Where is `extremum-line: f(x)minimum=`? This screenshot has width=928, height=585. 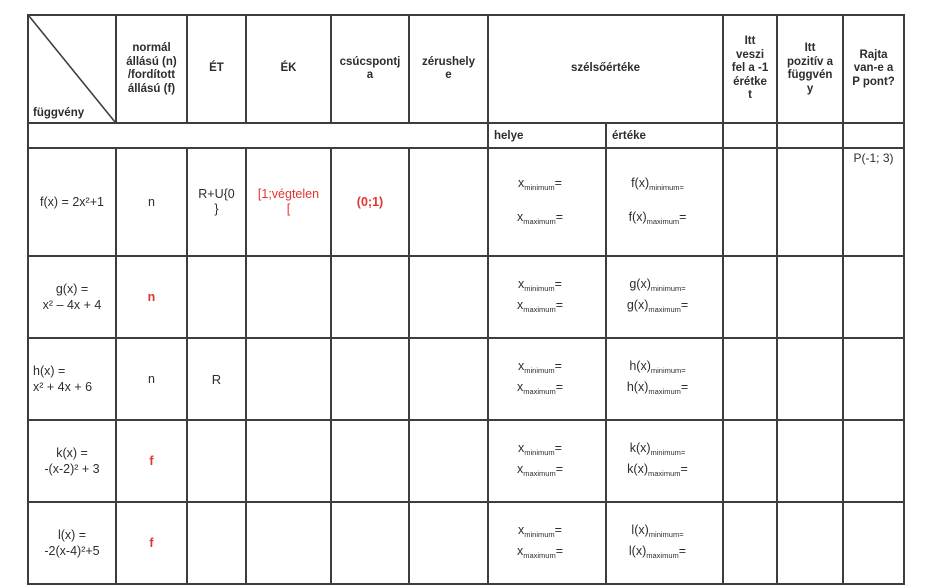 extremum-line: f(x)minimum= is located at coordinates (657, 183).